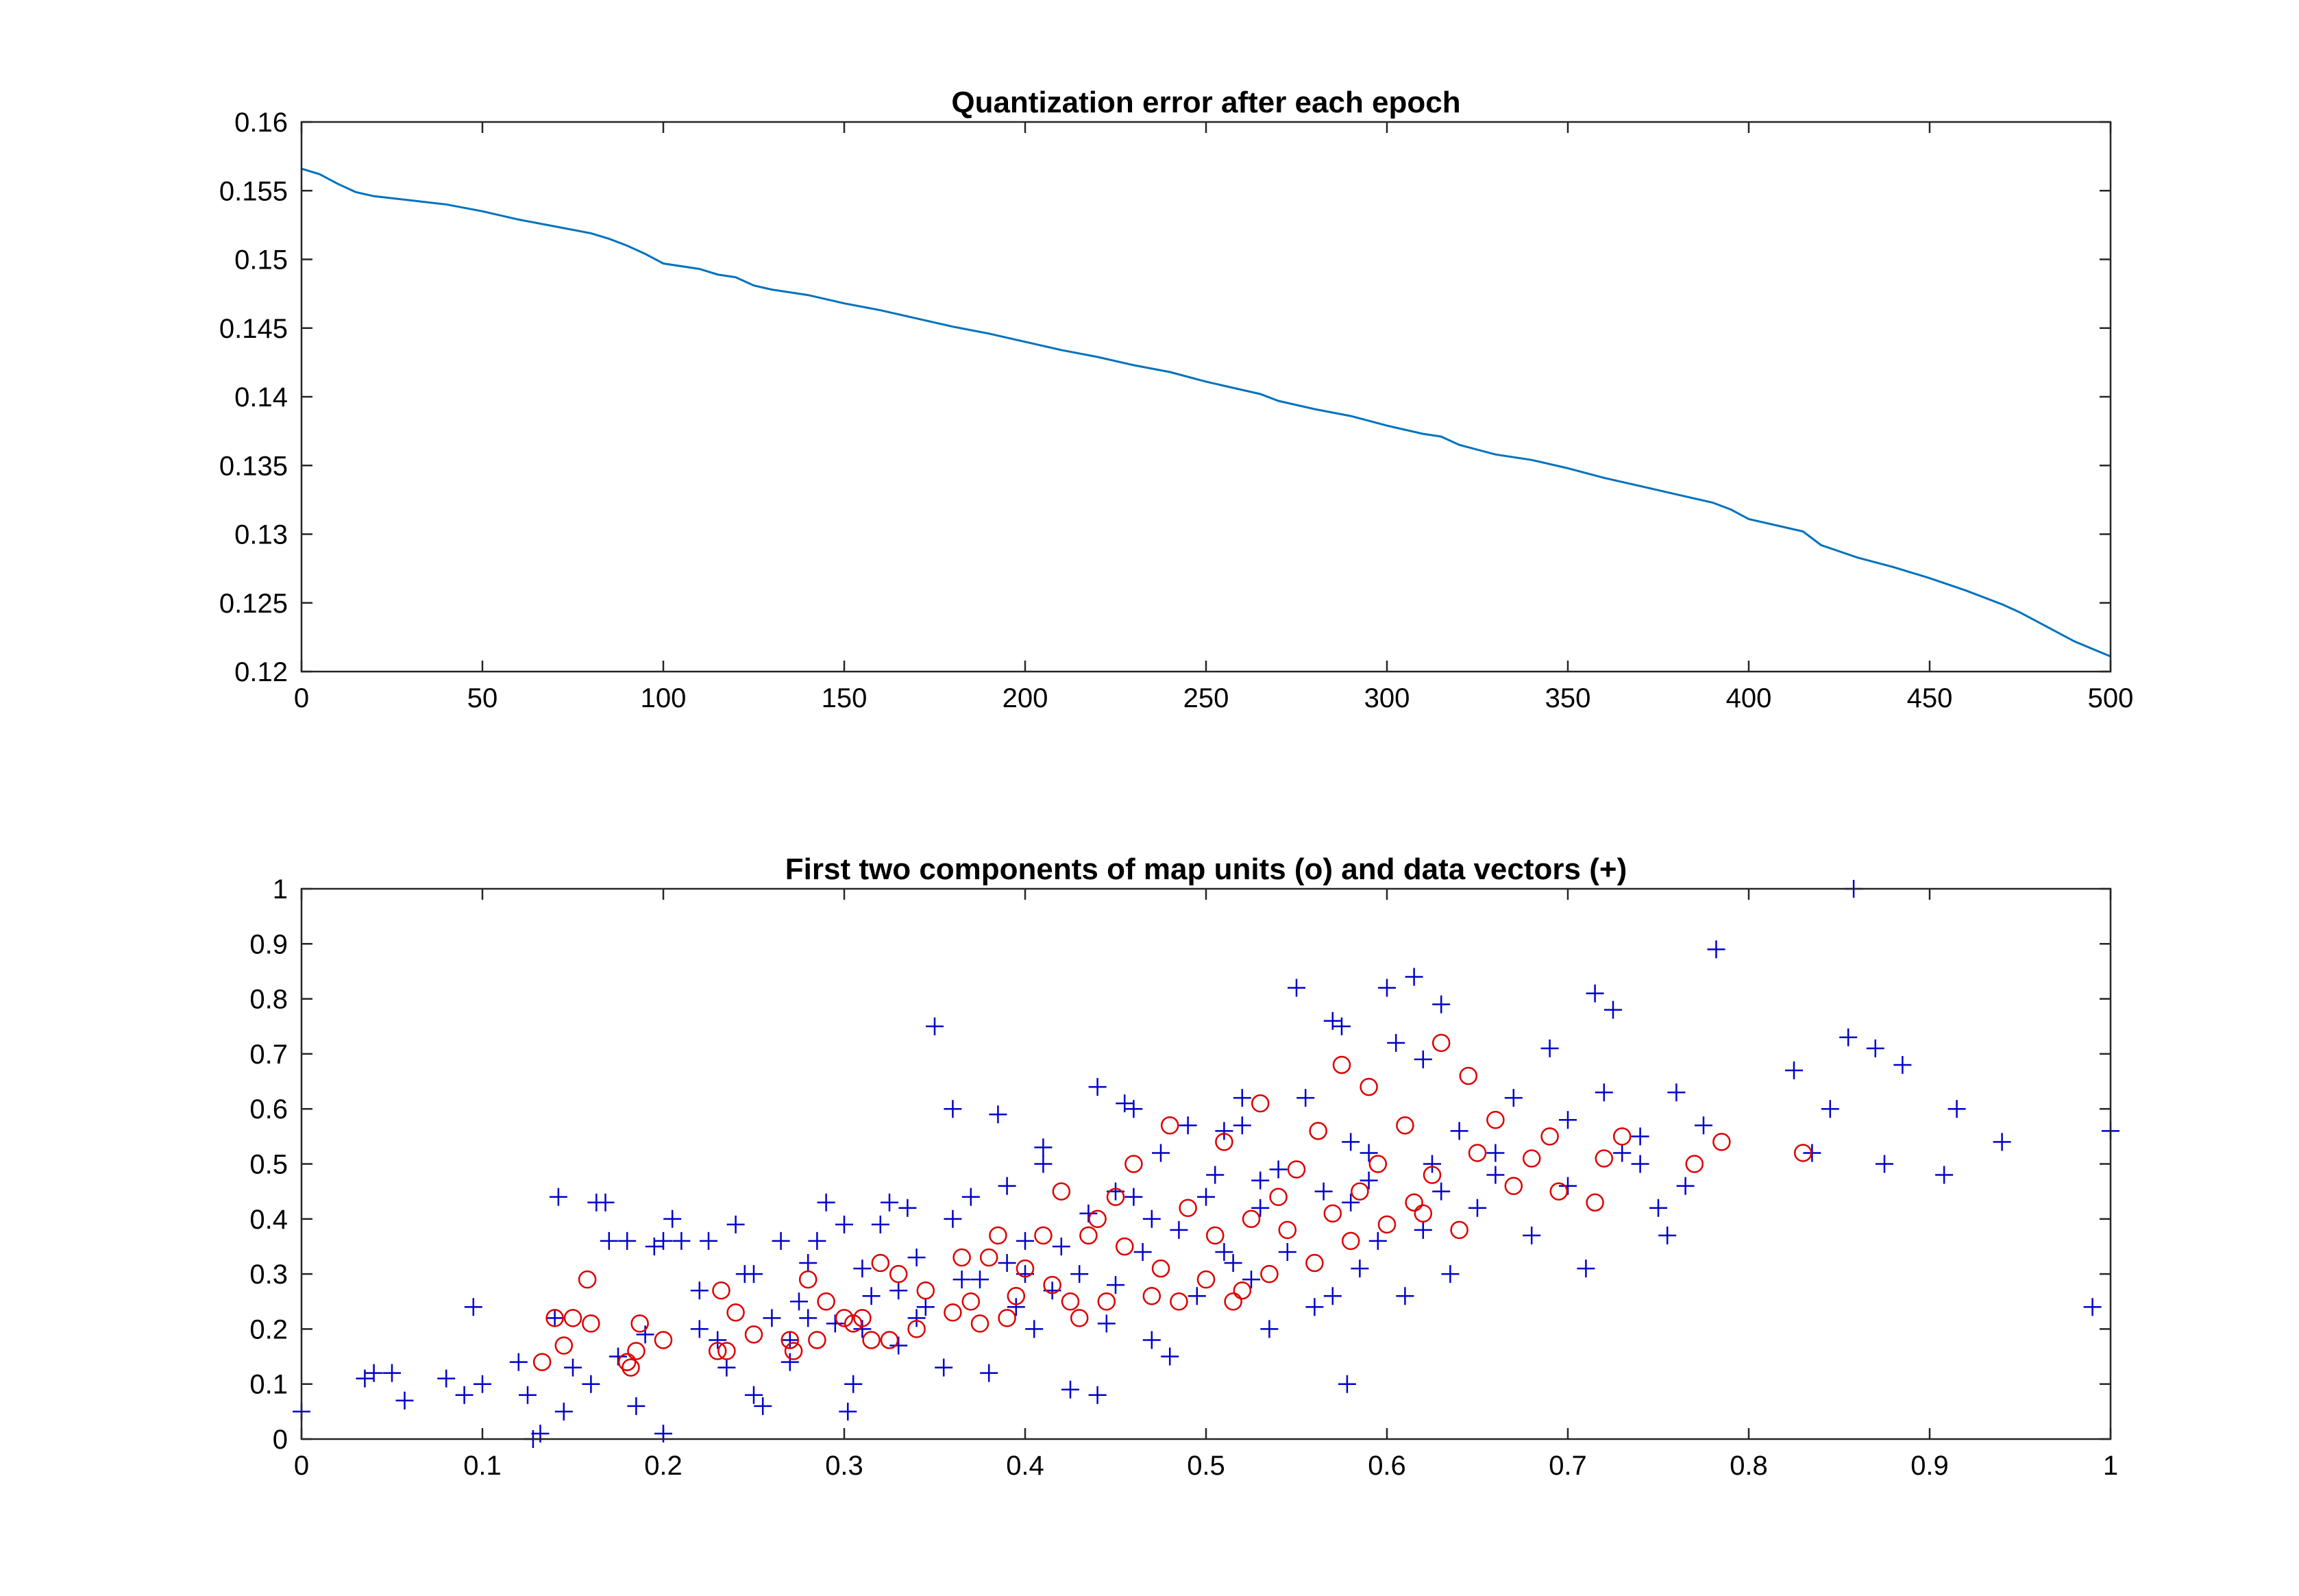 This screenshot has width=2299, height=1596. Describe the element at coordinates (1387, 698) in the screenshot. I see `x-tick-label: 300` at that location.